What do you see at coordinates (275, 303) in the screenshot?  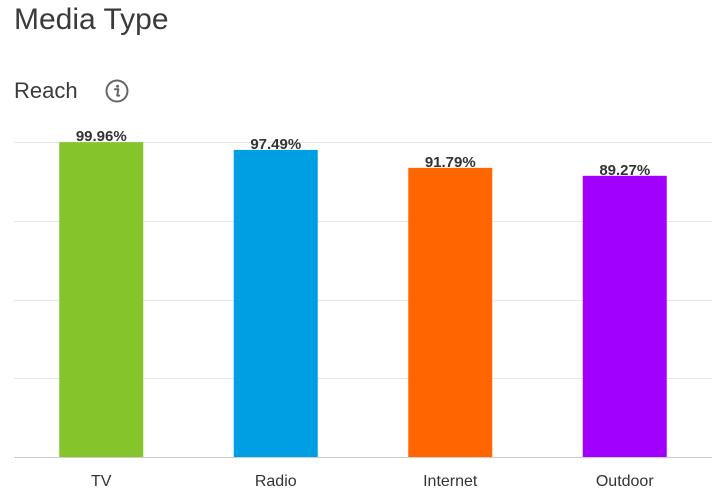 I see `bar-radio` at bounding box center [275, 303].